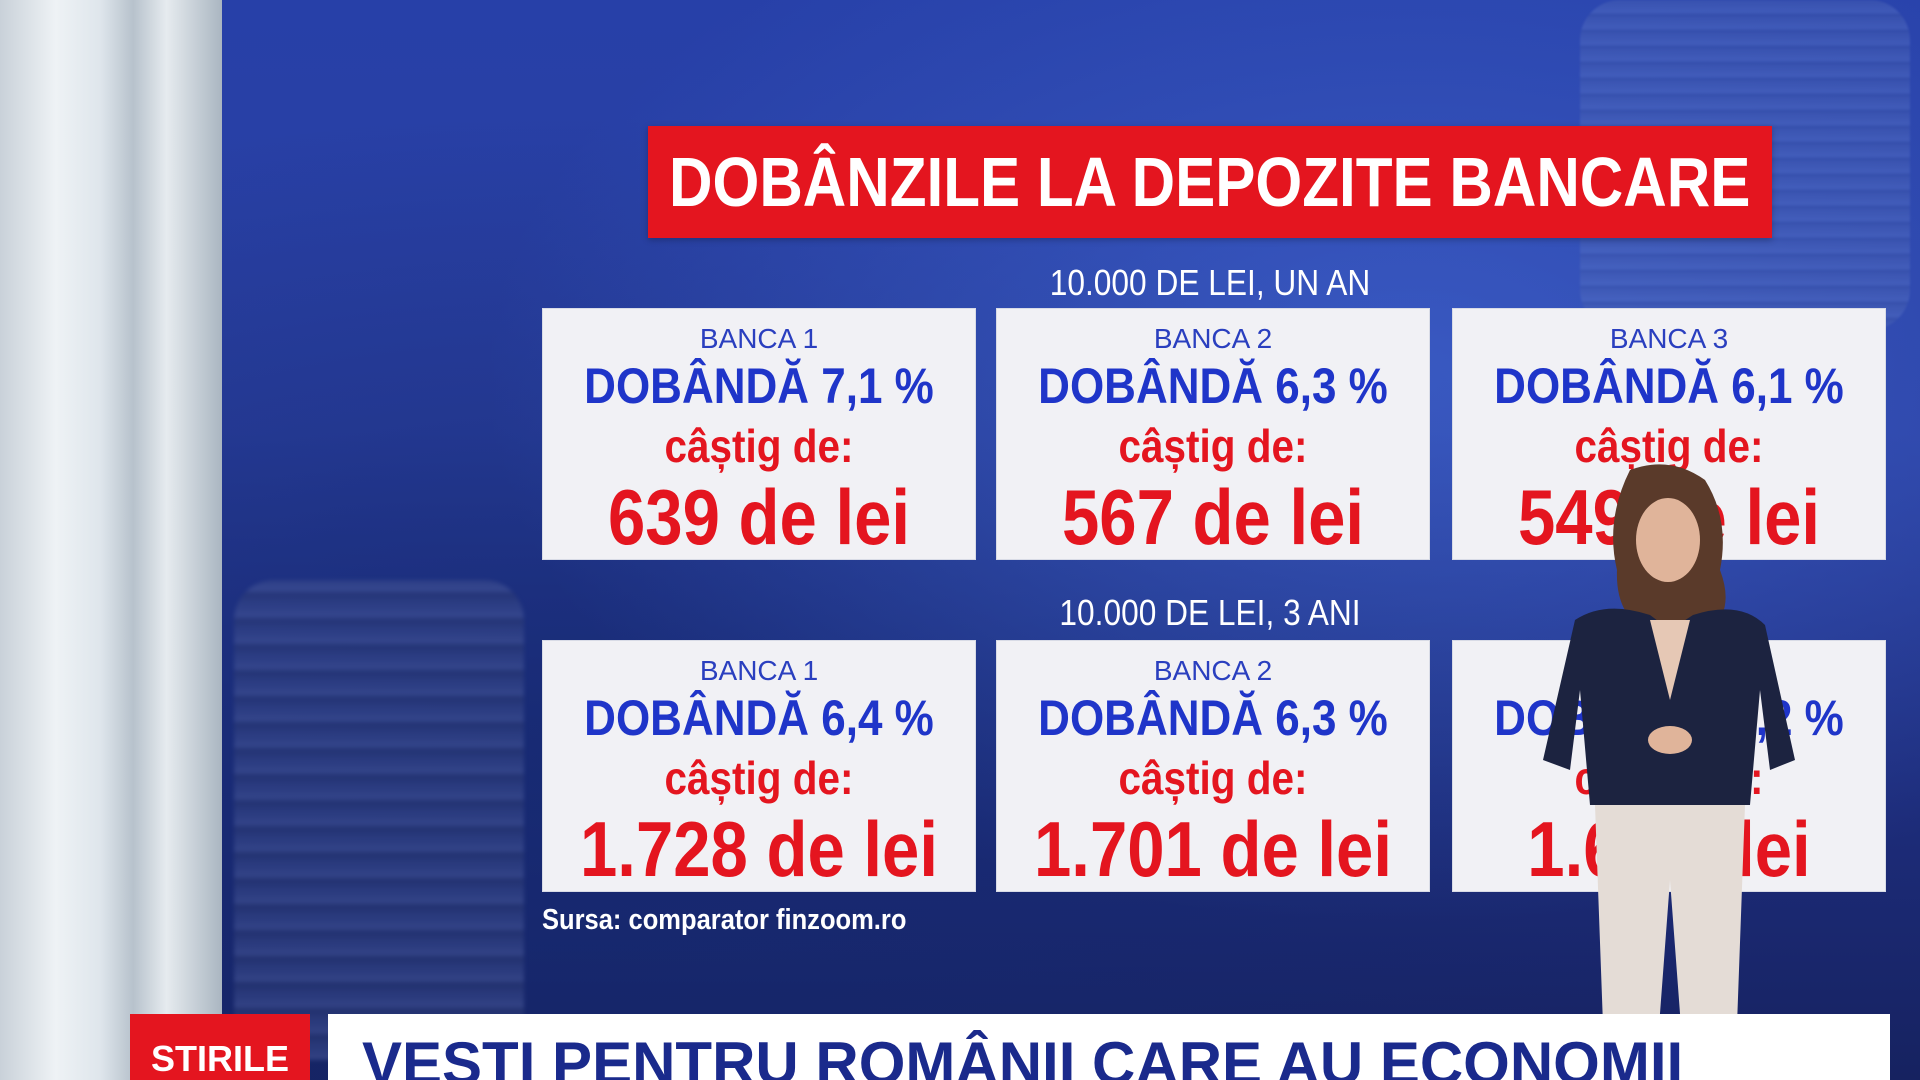 The width and height of the screenshot is (1920, 1080). Describe the element at coordinates (759, 849) in the screenshot. I see `gain-amount: 1.728 de lei` at that location.